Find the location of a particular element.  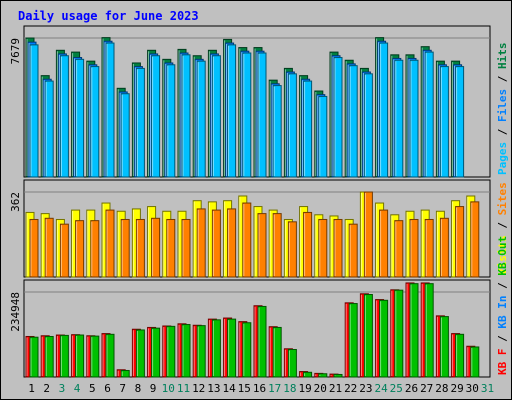

legend-kbytes: KB F / KB In / KB Out is located at coordinates (502, 305).